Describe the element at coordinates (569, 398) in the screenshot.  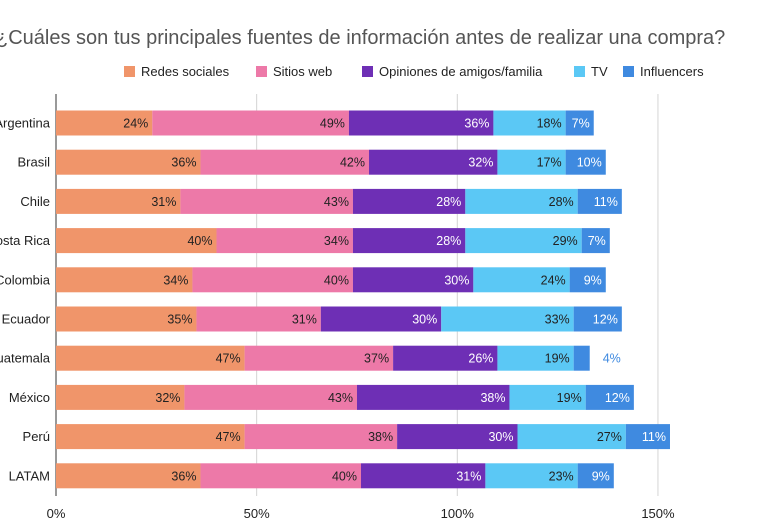
I see `data-label: 19%` at that location.